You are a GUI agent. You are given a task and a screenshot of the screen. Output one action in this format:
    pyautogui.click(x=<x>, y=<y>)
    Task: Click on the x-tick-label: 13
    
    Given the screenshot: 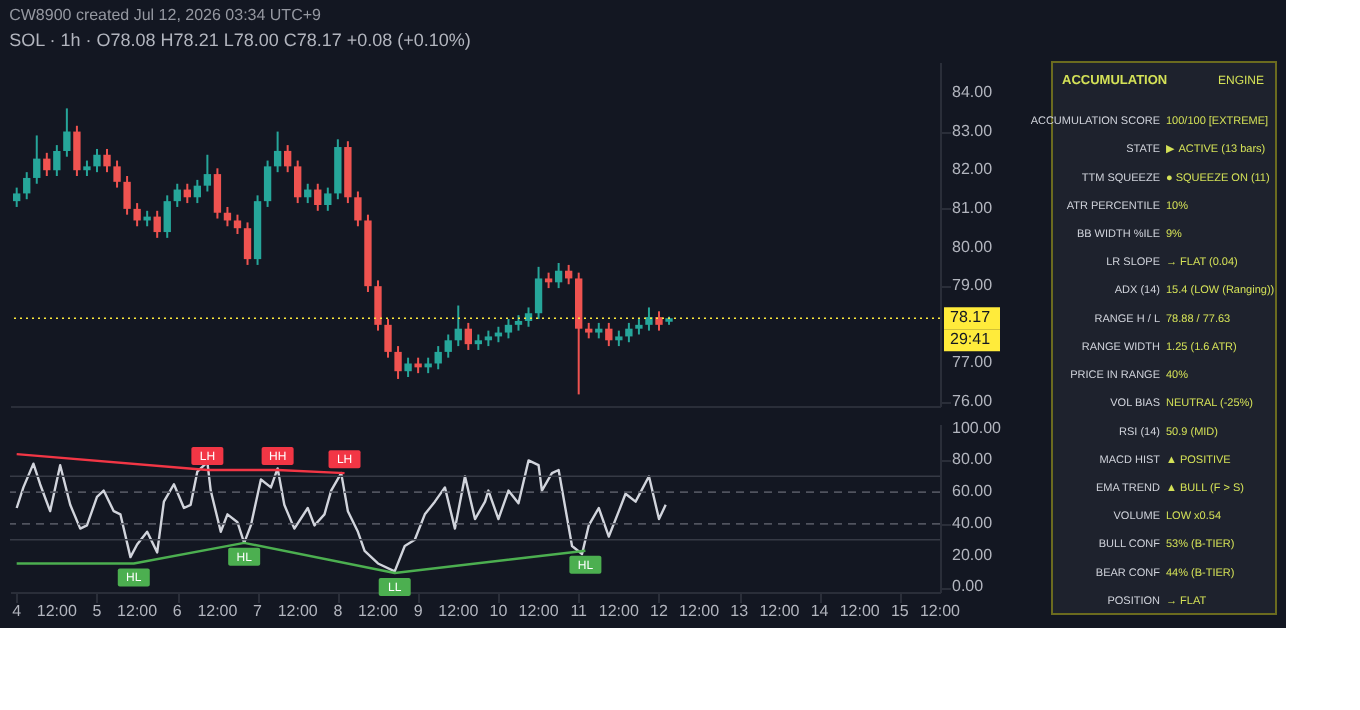 What is the action you would take?
    pyautogui.click(x=740, y=611)
    